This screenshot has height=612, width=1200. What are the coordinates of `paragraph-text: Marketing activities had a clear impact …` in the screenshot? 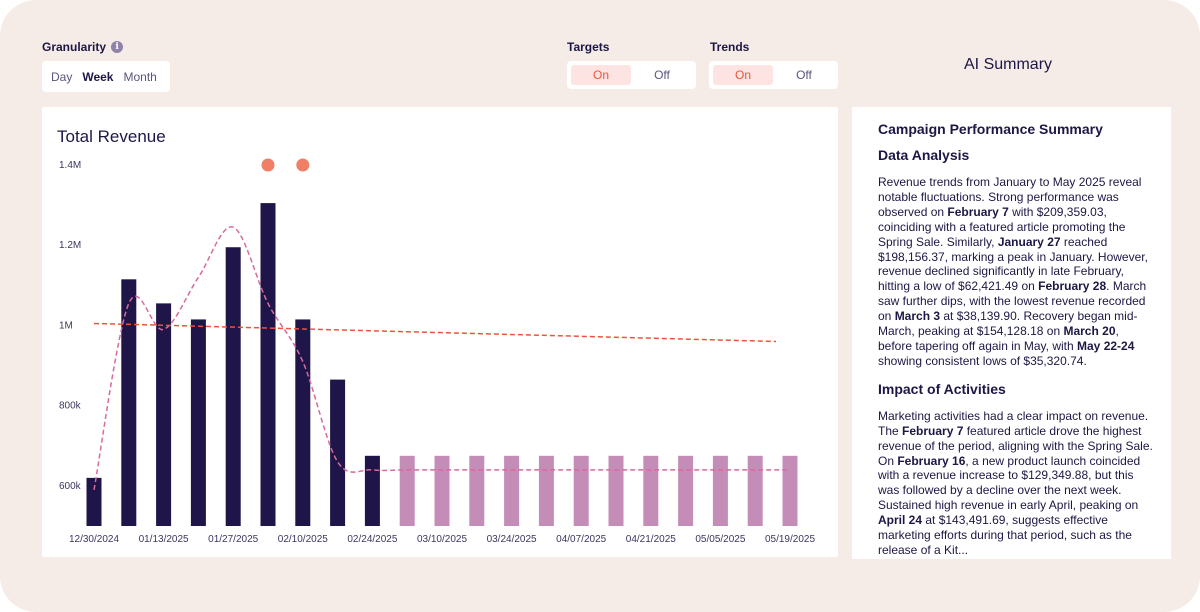 It's located at (1013, 423).